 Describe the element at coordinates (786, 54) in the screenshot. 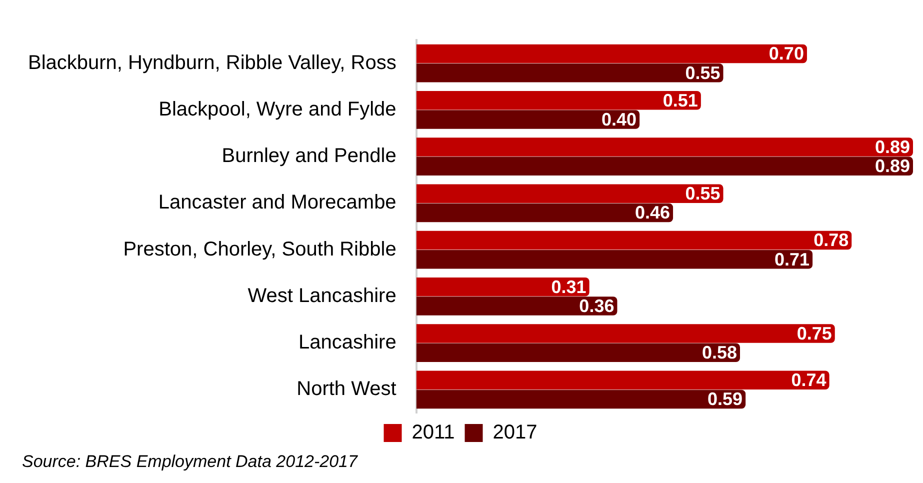

I see `data-label: 0.70` at that location.